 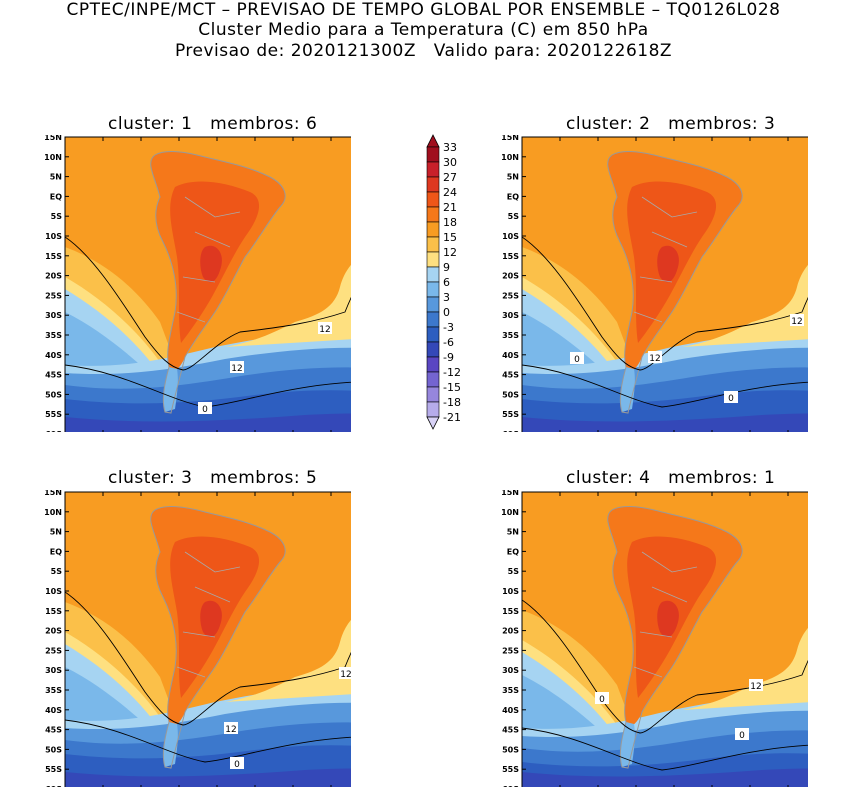 I want to click on colorbar-label: -15, so click(x=452, y=387).